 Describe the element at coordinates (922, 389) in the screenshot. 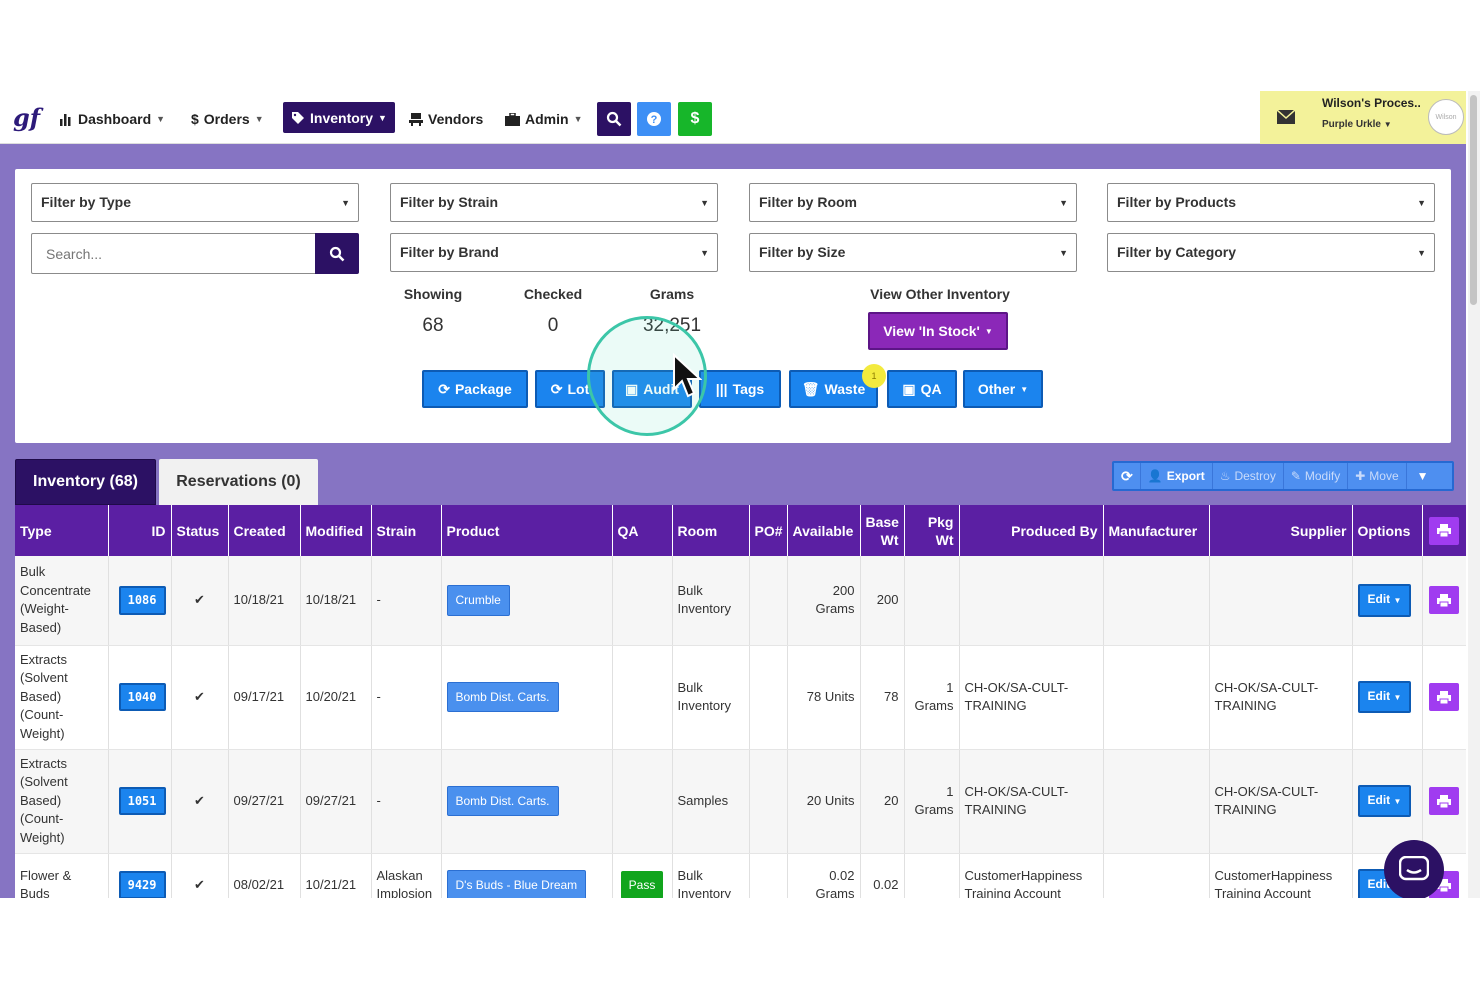

I see `qa-button: ▣ QA` at that location.